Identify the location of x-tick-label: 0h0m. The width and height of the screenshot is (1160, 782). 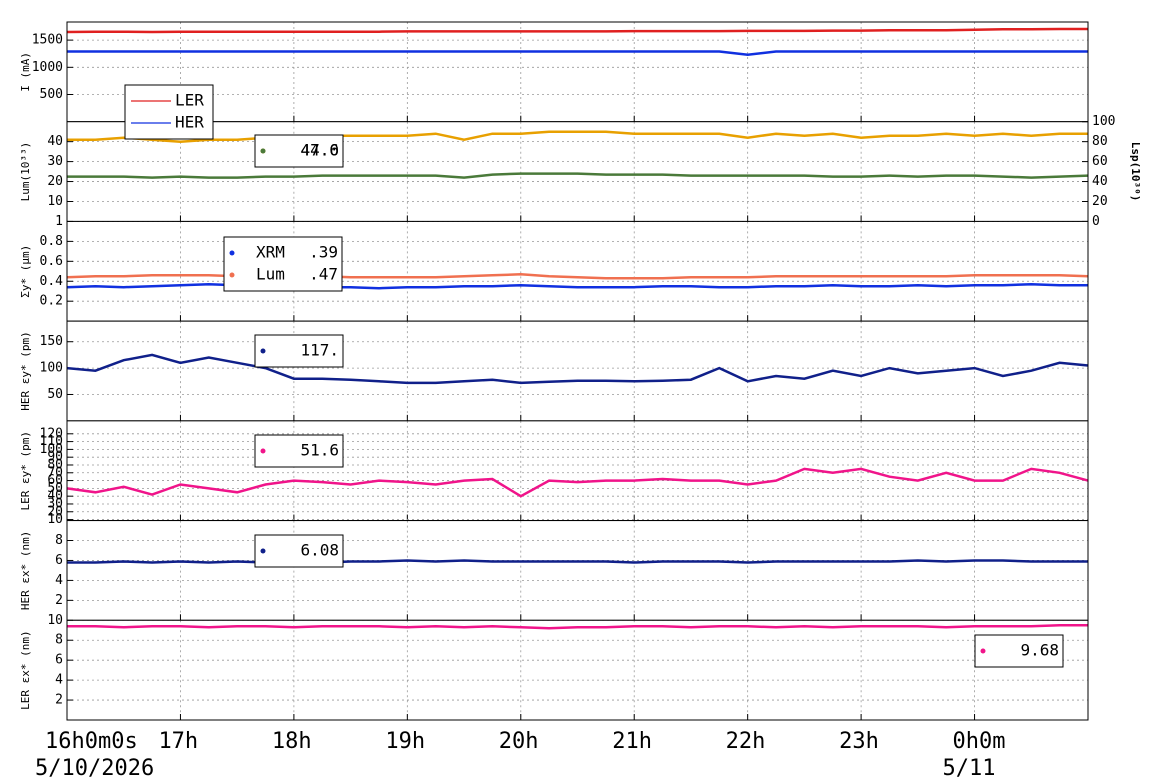
(979, 741).